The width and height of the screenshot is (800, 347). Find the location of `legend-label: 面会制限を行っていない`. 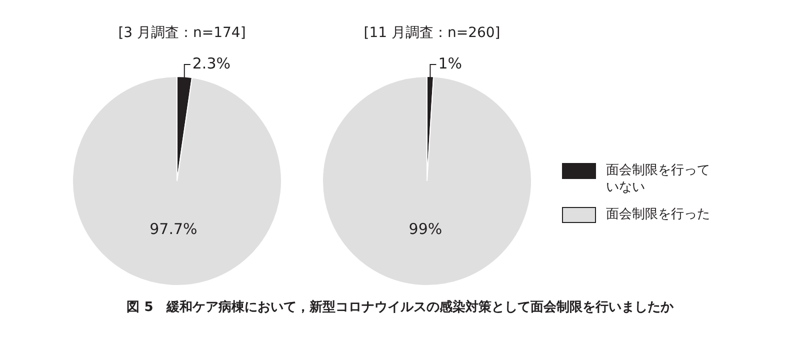

legend-label: 面会制限を行っていない is located at coordinates (658, 179).